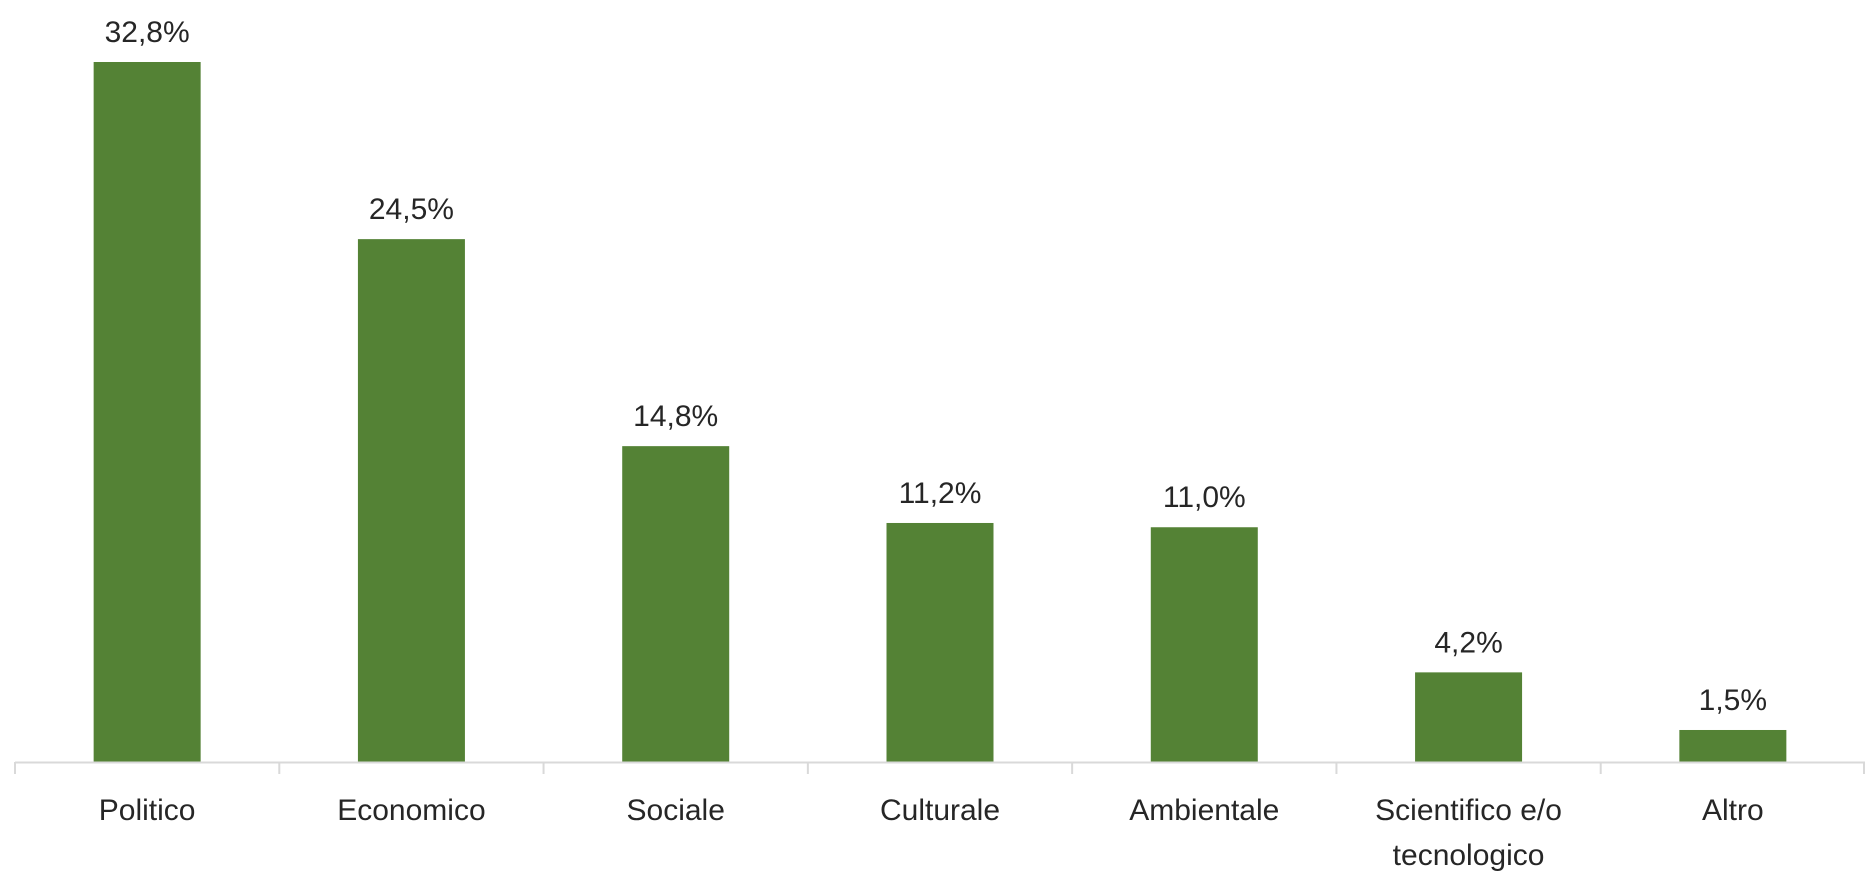 The height and width of the screenshot is (874, 1865). I want to click on x-tick-label: Scientifico e/o tecnologico, so click(1468, 833).